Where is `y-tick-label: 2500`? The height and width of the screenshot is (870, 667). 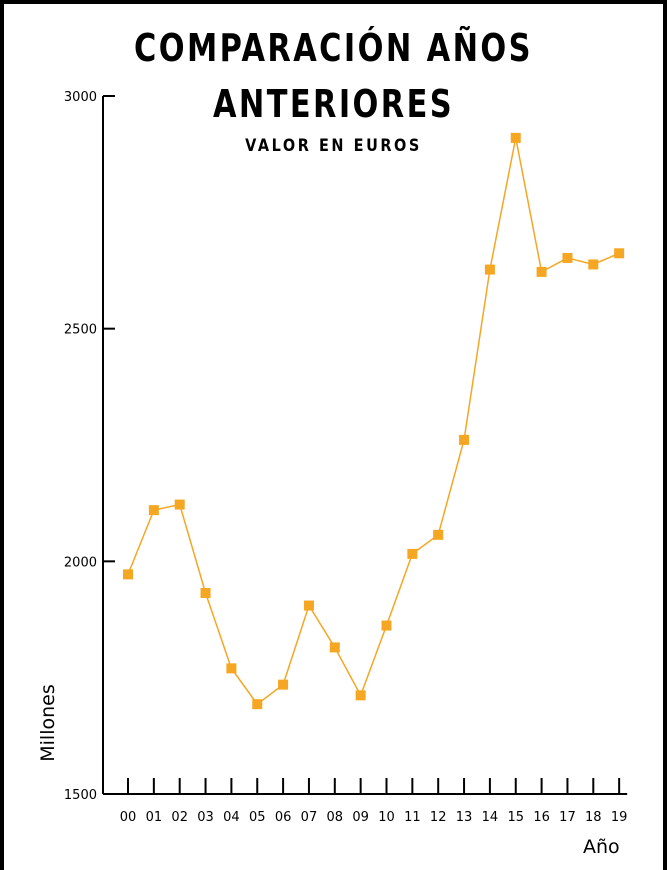
y-tick-label: 2500 is located at coordinates (80, 330).